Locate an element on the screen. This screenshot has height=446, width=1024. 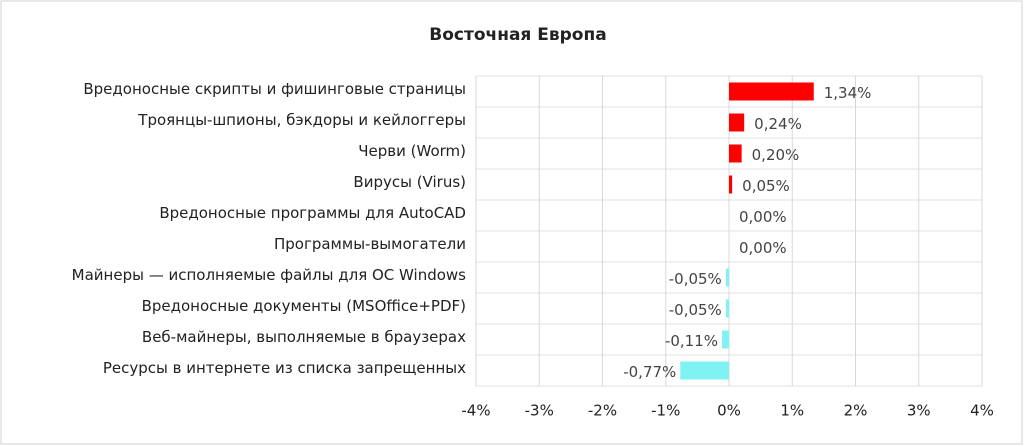
x-tick-label: 1% is located at coordinates (792, 411).